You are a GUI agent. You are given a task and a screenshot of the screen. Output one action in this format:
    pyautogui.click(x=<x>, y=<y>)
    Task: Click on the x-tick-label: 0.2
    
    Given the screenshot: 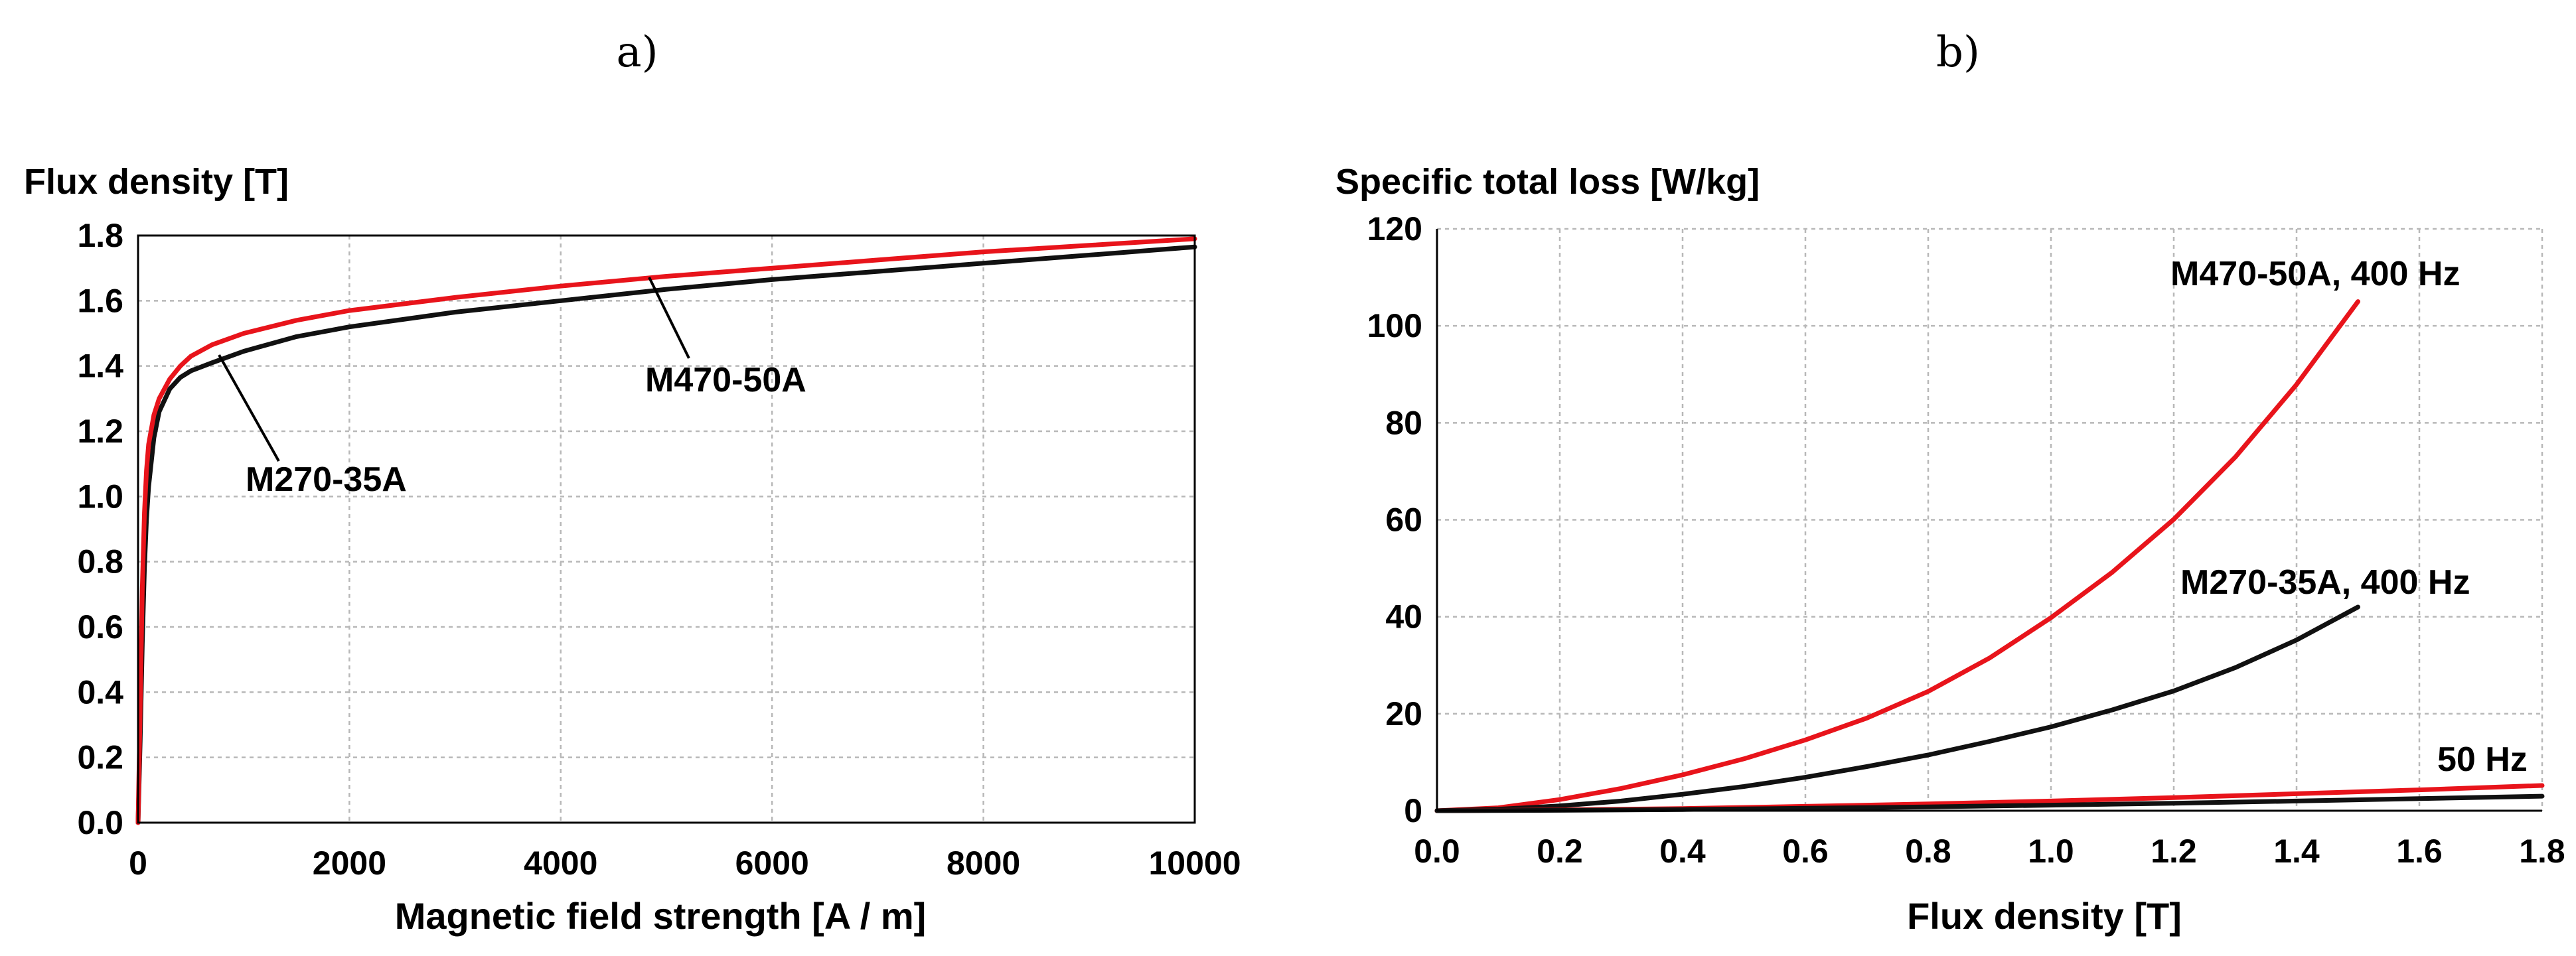 What is the action you would take?
    pyautogui.click(x=1560, y=851)
    